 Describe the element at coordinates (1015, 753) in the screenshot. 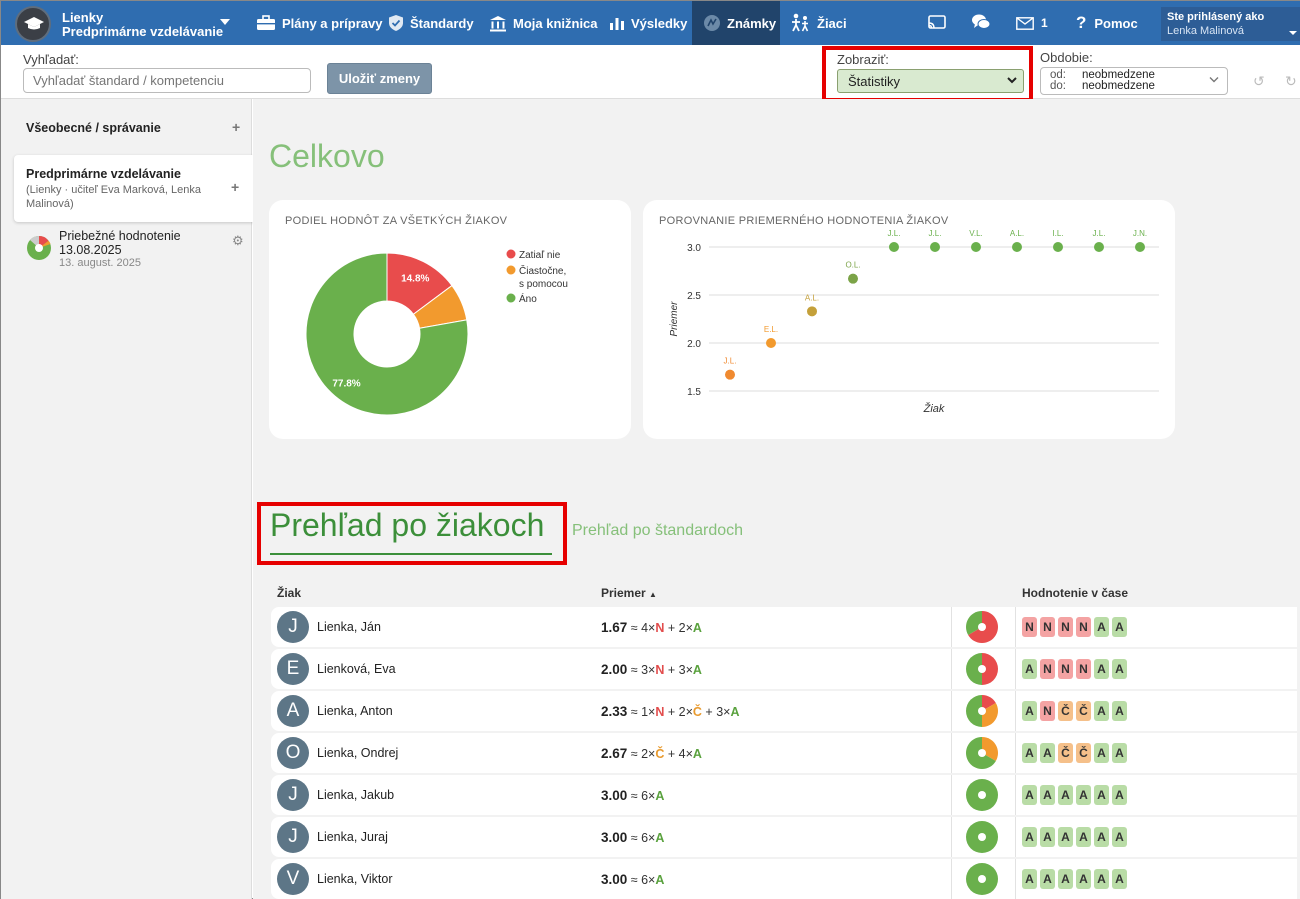

I see `column-divider` at that location.